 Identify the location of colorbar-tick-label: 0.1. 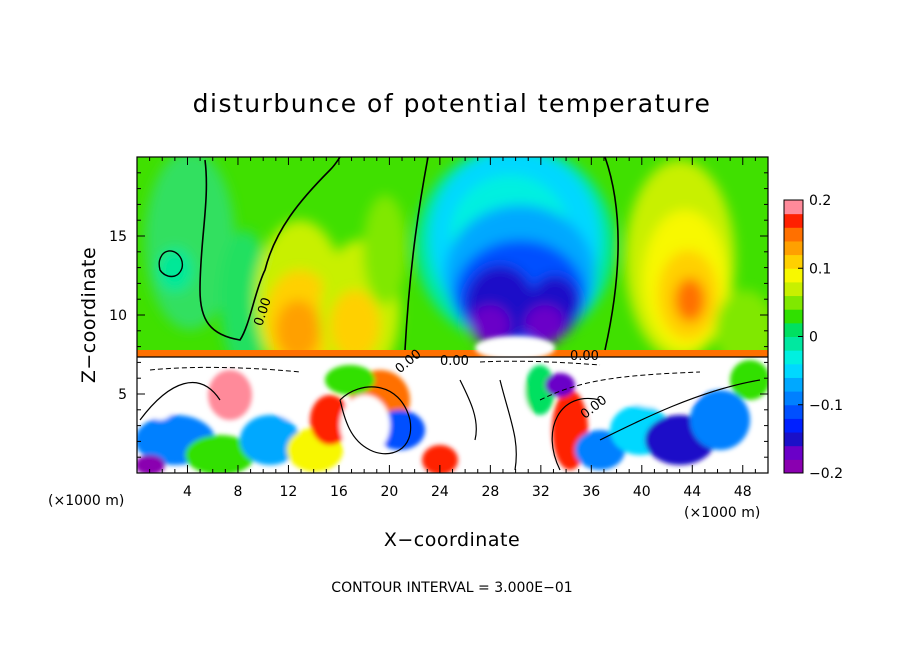
(820, 269).